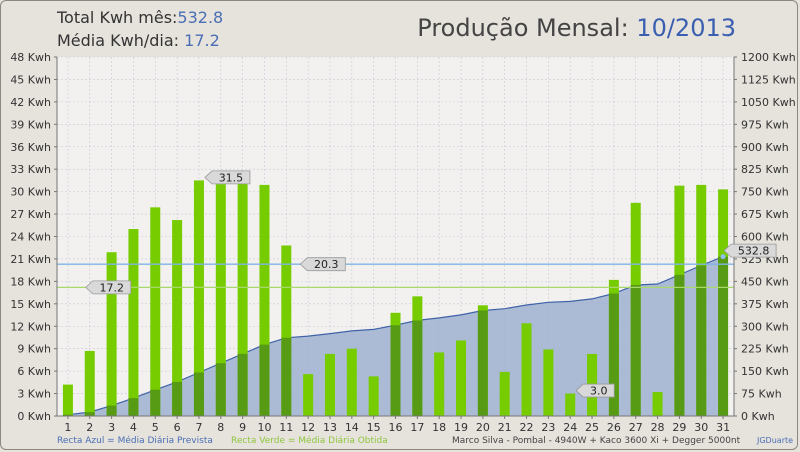 The height and width of the screenshot is (452, 800). What do you see at coordinates (765, 281) in the screenshot?
I see `y-right-tick-label: 450 Kwh` at bounding box center [765, 281].